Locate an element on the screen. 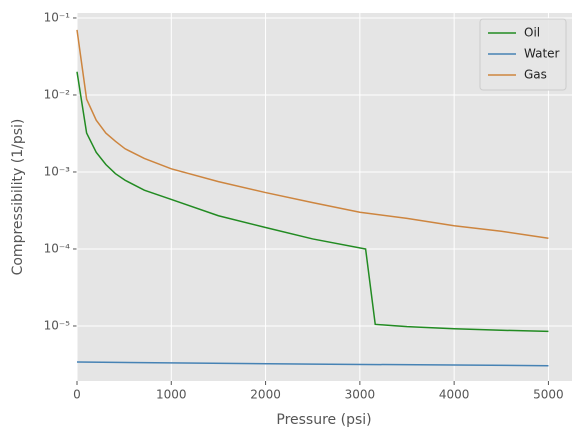 This screenshot has height=440, width=582. legend-box is located at coordinates (523, 54).